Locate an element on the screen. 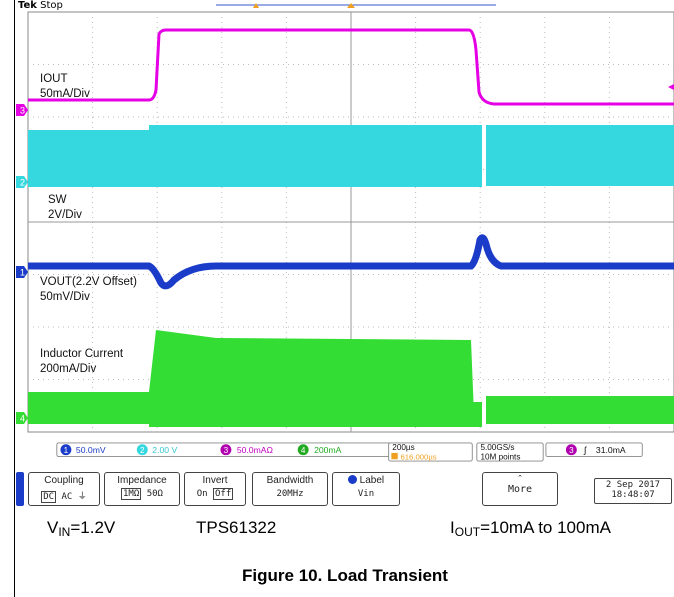  sw-trace-label: SW 2V/Div is located at coordinates (65, 208).